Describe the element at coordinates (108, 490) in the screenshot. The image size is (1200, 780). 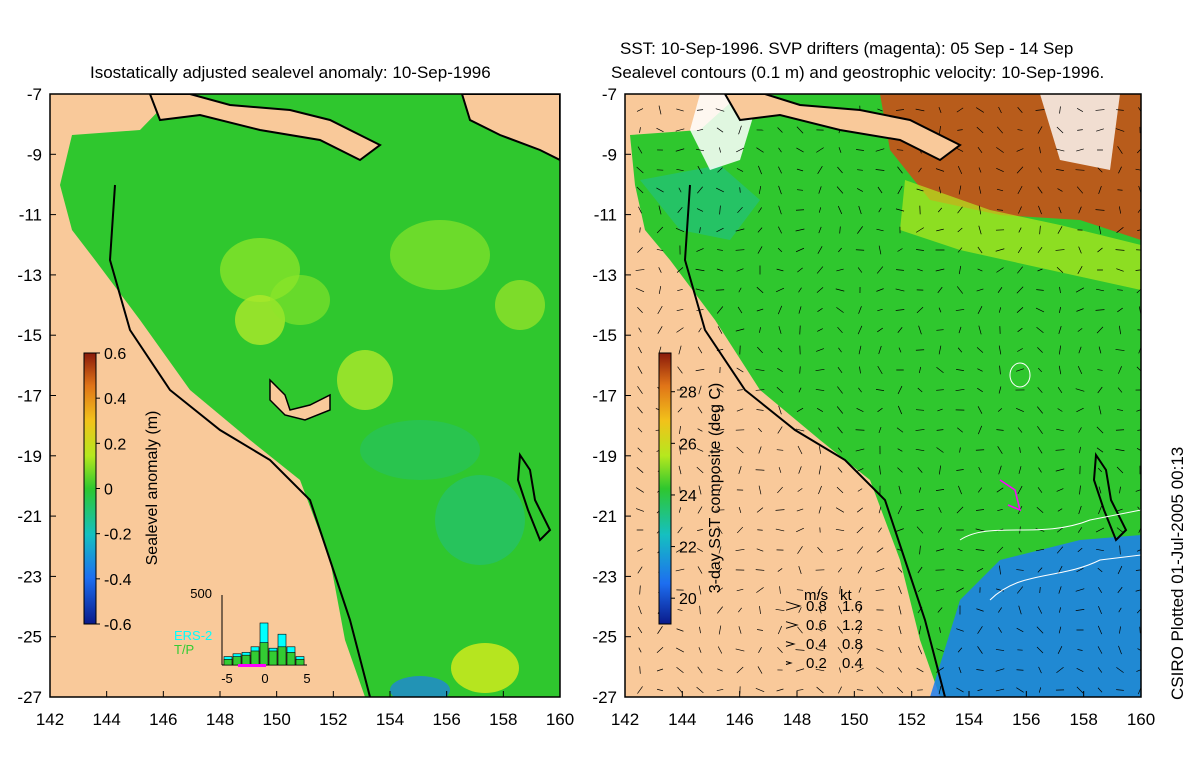
I see `sla-colorbar-tick-label-3: 0` at that location.